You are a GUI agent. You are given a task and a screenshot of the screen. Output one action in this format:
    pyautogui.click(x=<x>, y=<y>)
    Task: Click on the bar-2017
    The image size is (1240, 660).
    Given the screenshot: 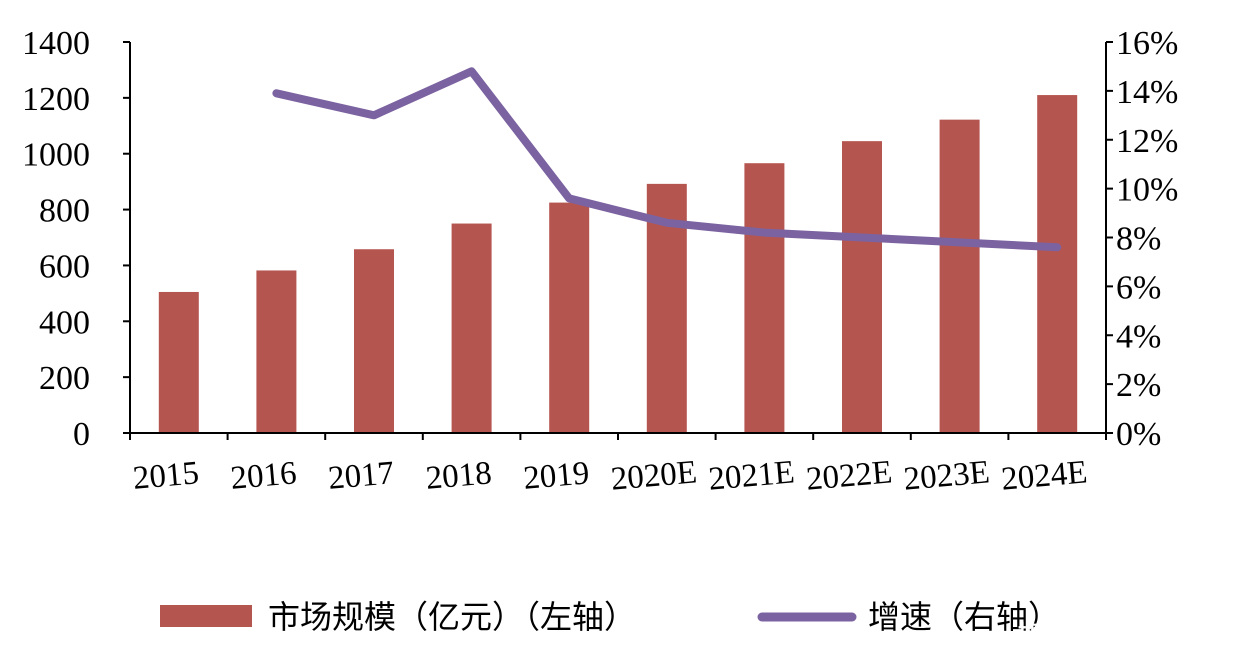 What is the action you would take?
    pyautogui.click(x=374, y=341)
    